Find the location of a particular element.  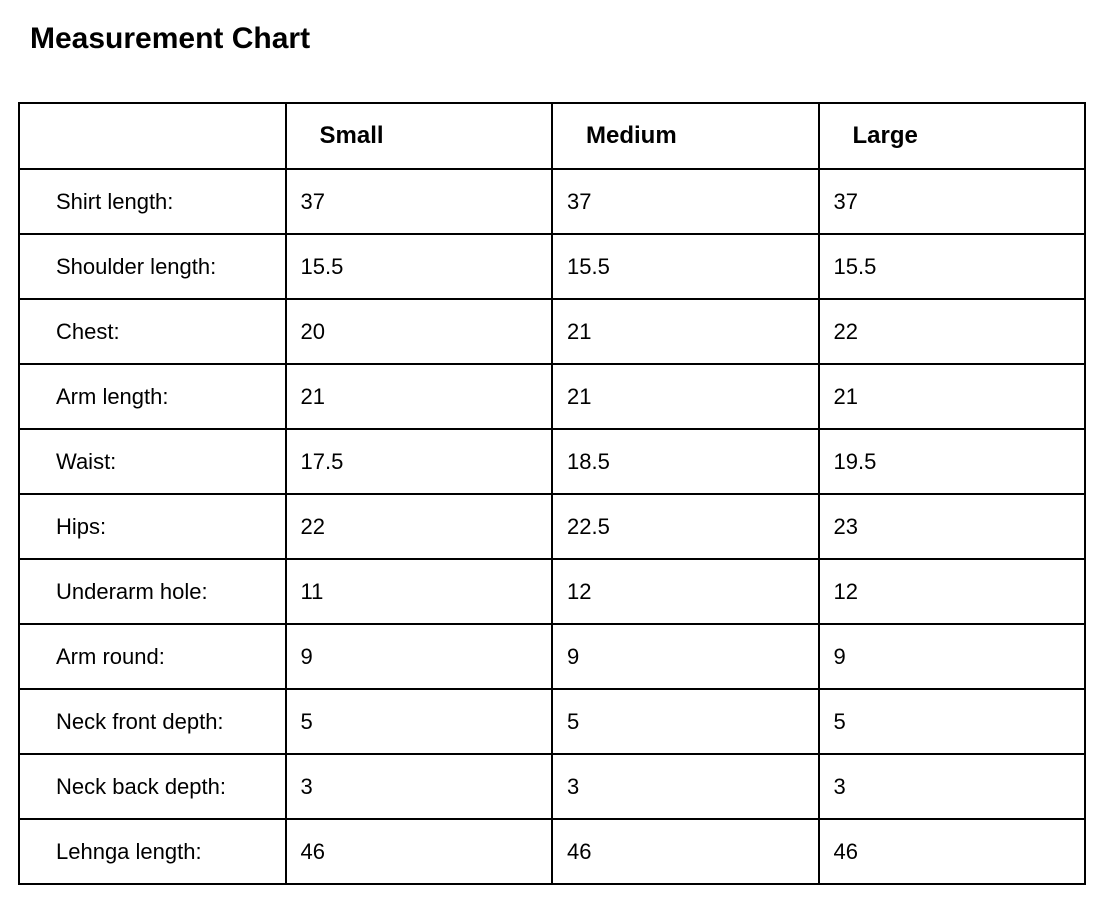

table-row-chest: Chest: 20 21 22 is located at coordinates (552, 331).